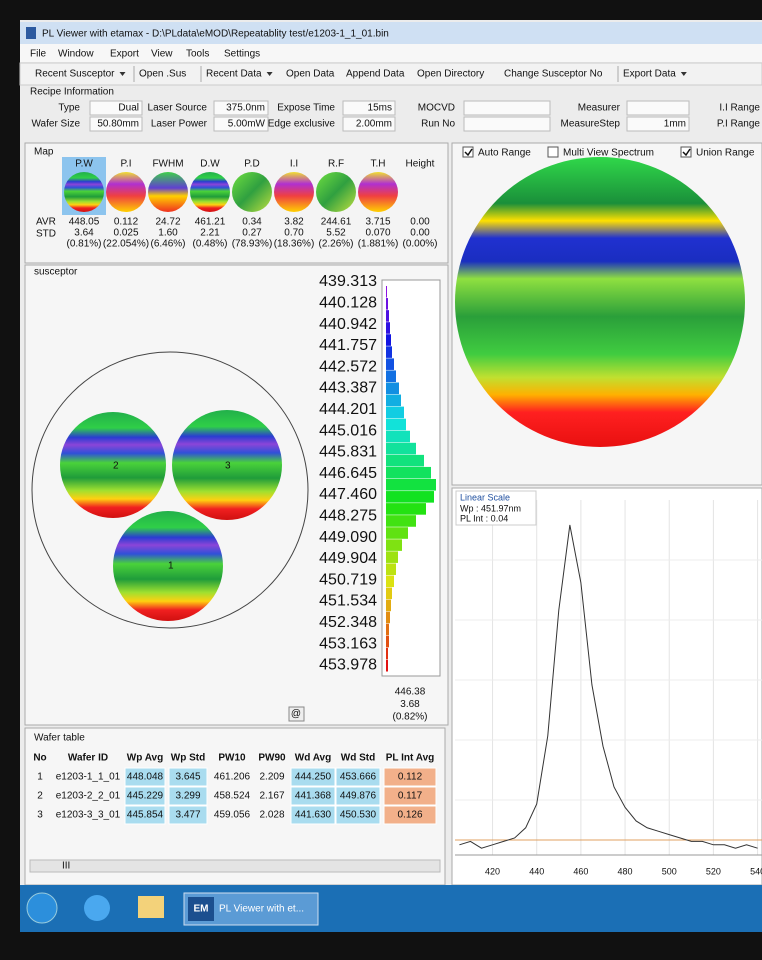 The height and width of the screenshot is (960, 762). I want to click on toolbar-button: Change Susceptor No, so click(553, 74).